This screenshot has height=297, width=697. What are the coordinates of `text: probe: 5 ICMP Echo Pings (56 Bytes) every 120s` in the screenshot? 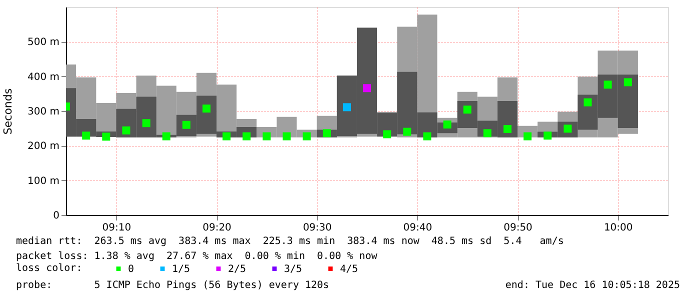 It's located at (173, 285).